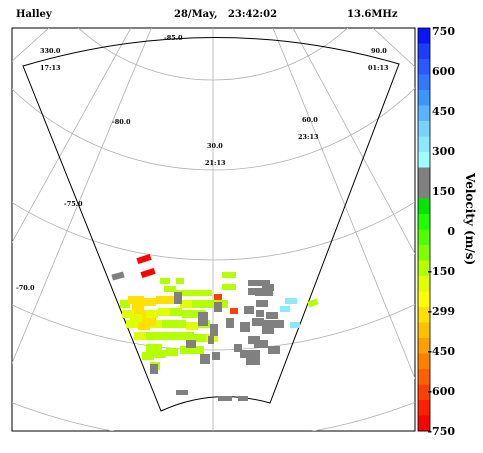  What do you see at coordinates (225, 14) in the screenshot?
I see `date-time: 28/May, 23:42:02` at bounding box center [225, 14].